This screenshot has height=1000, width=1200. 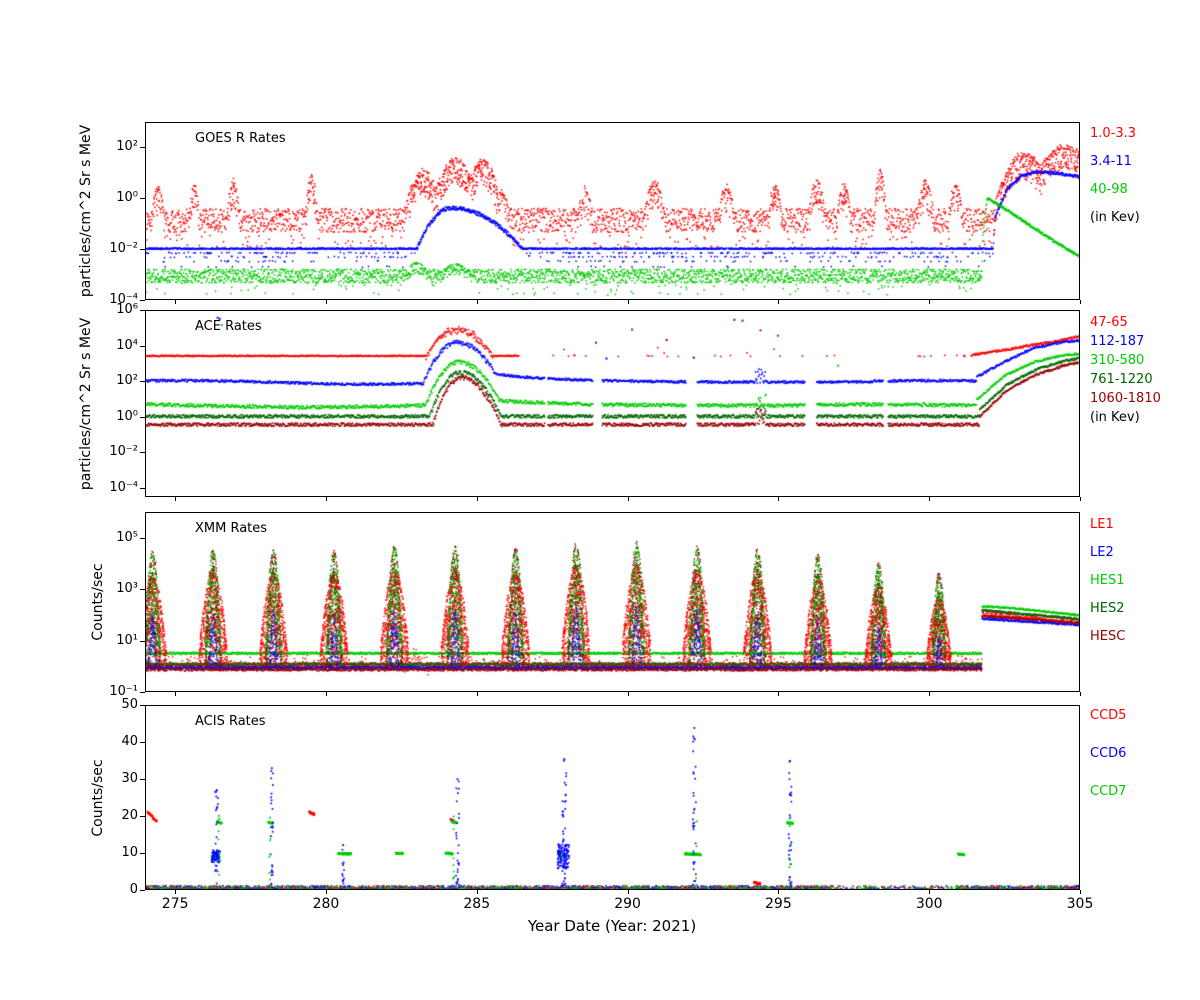 I want to click on legend-item: LE1, so click(x=1102, y=524).